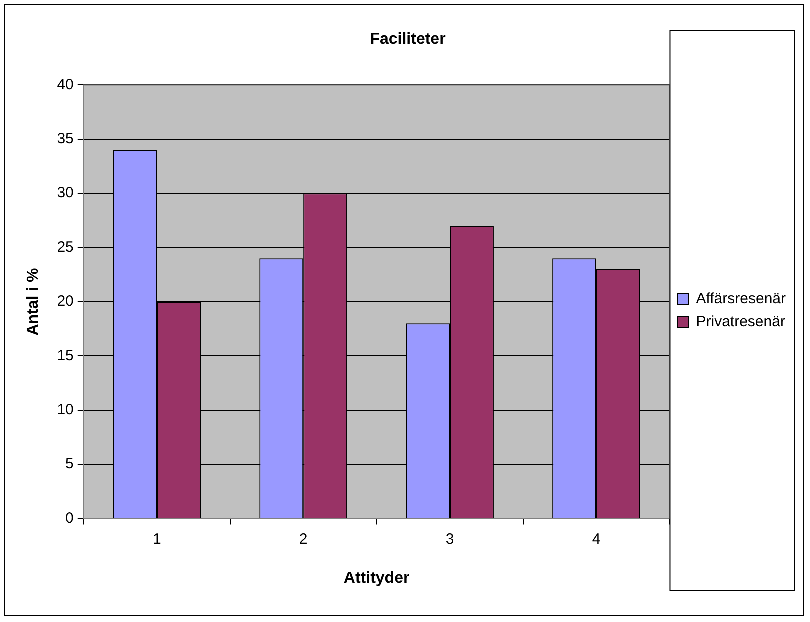 The width and height of the screenshot is (810, 622). What do you see at coordinates (65, 301) in the screenshot?
I see `y-tick-label: 20` at bounding box center [65, 301].